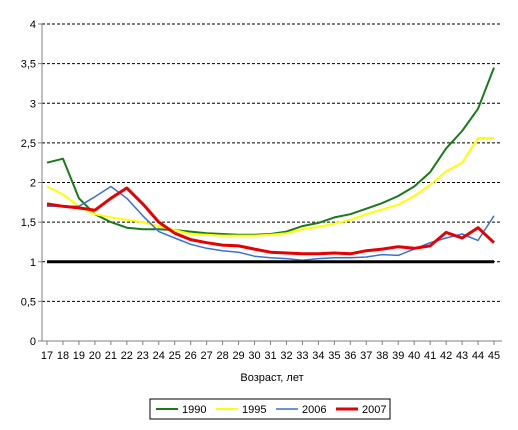 This screenshot has height=430, width=518. What do you see at coordinates (33, 104) in the screenshot?
I see `y-tick-label: 3` at bounding box center [33, 104].